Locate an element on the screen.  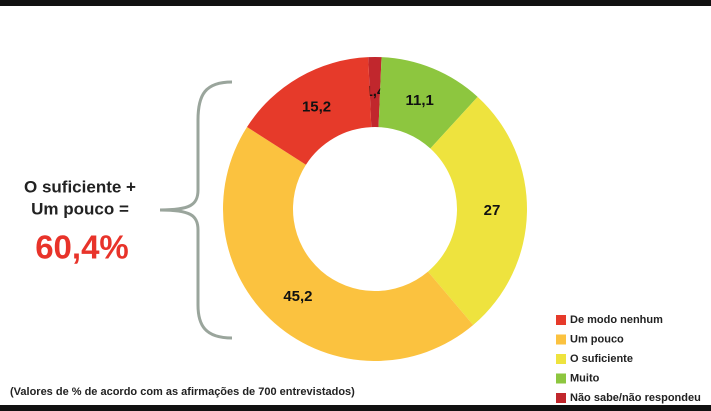
data-label: 15,2 is located at coordinates (316, 107).